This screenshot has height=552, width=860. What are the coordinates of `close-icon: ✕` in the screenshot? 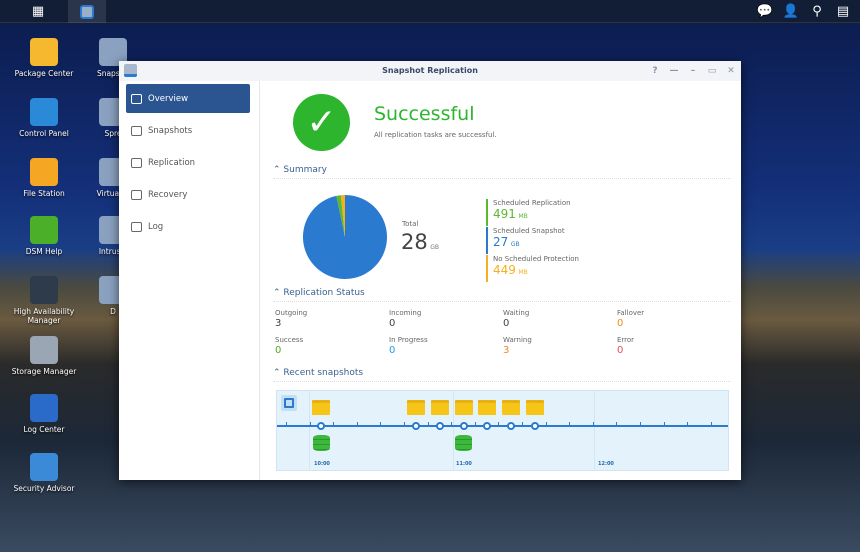 It's located at (731, 71).